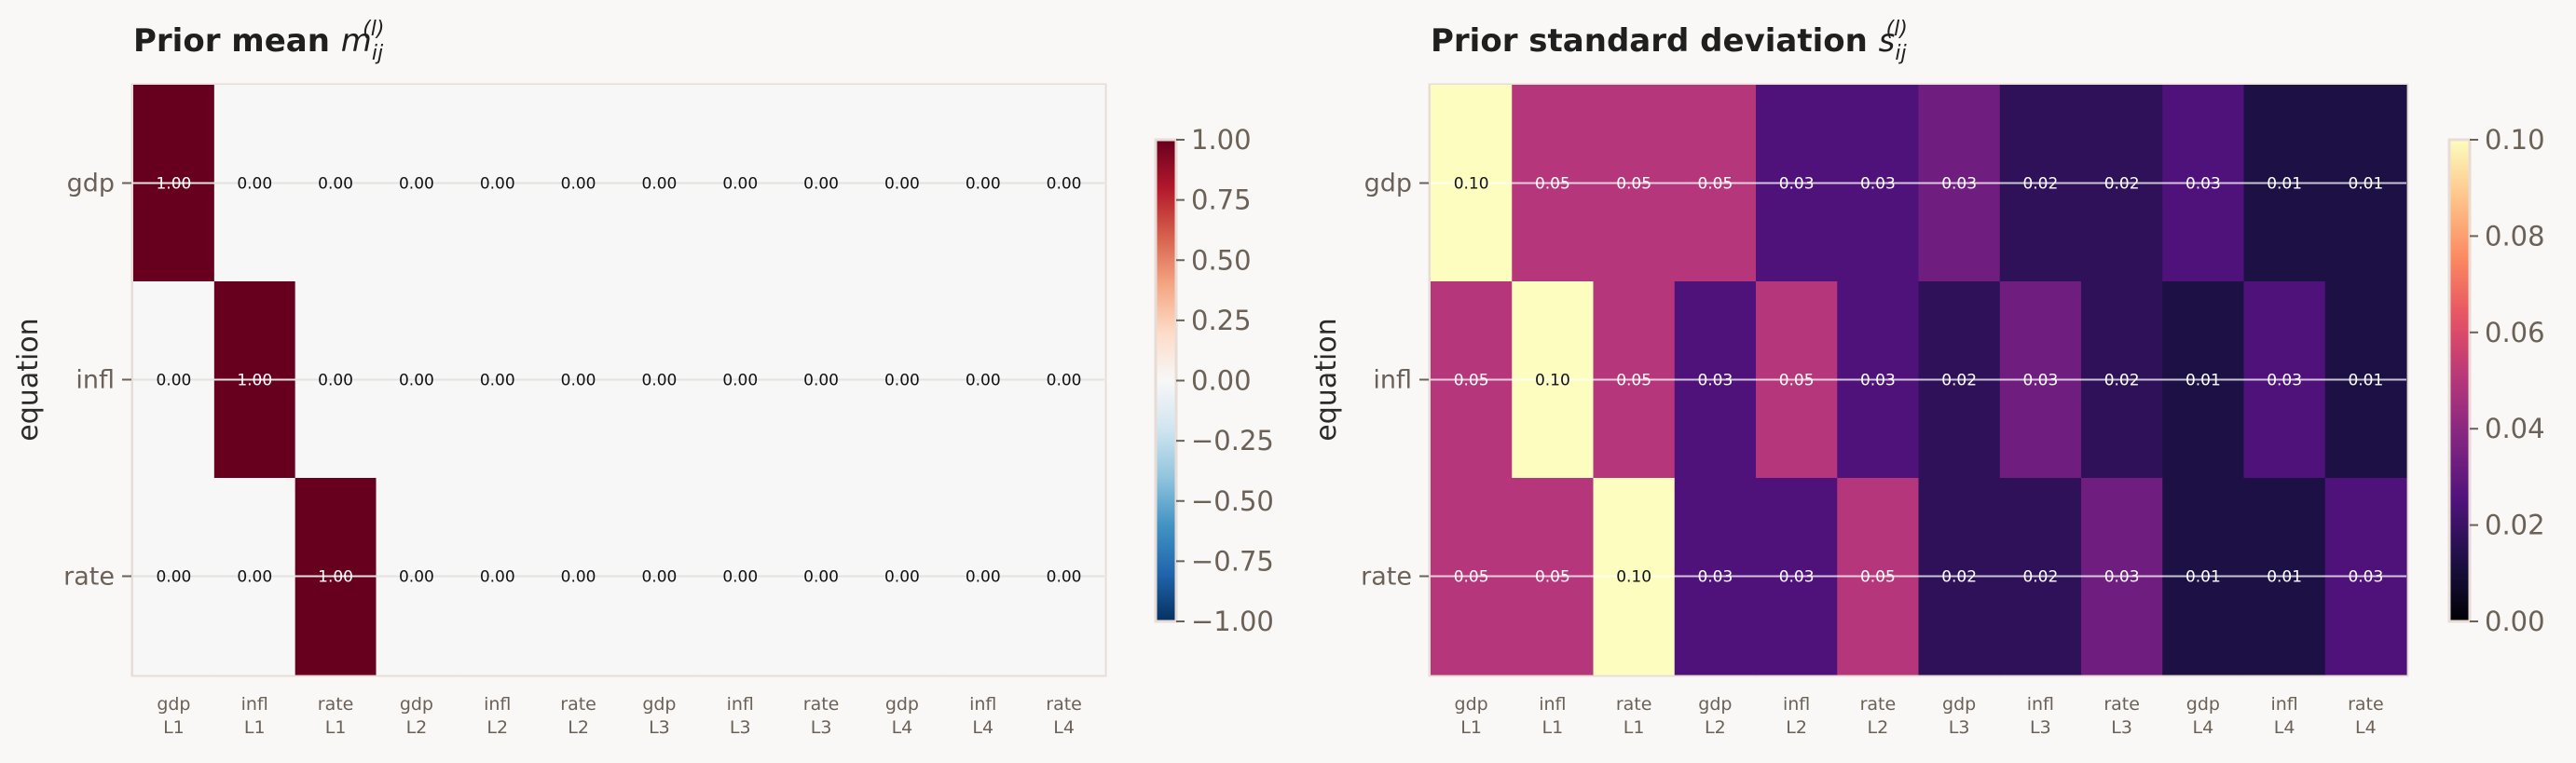 The width and height of the screenshot is (2576, 763). Describe the element at coordinates (1221, 200) in the screenshot. I see `colorbar-tick-label: 0.75` at that location.